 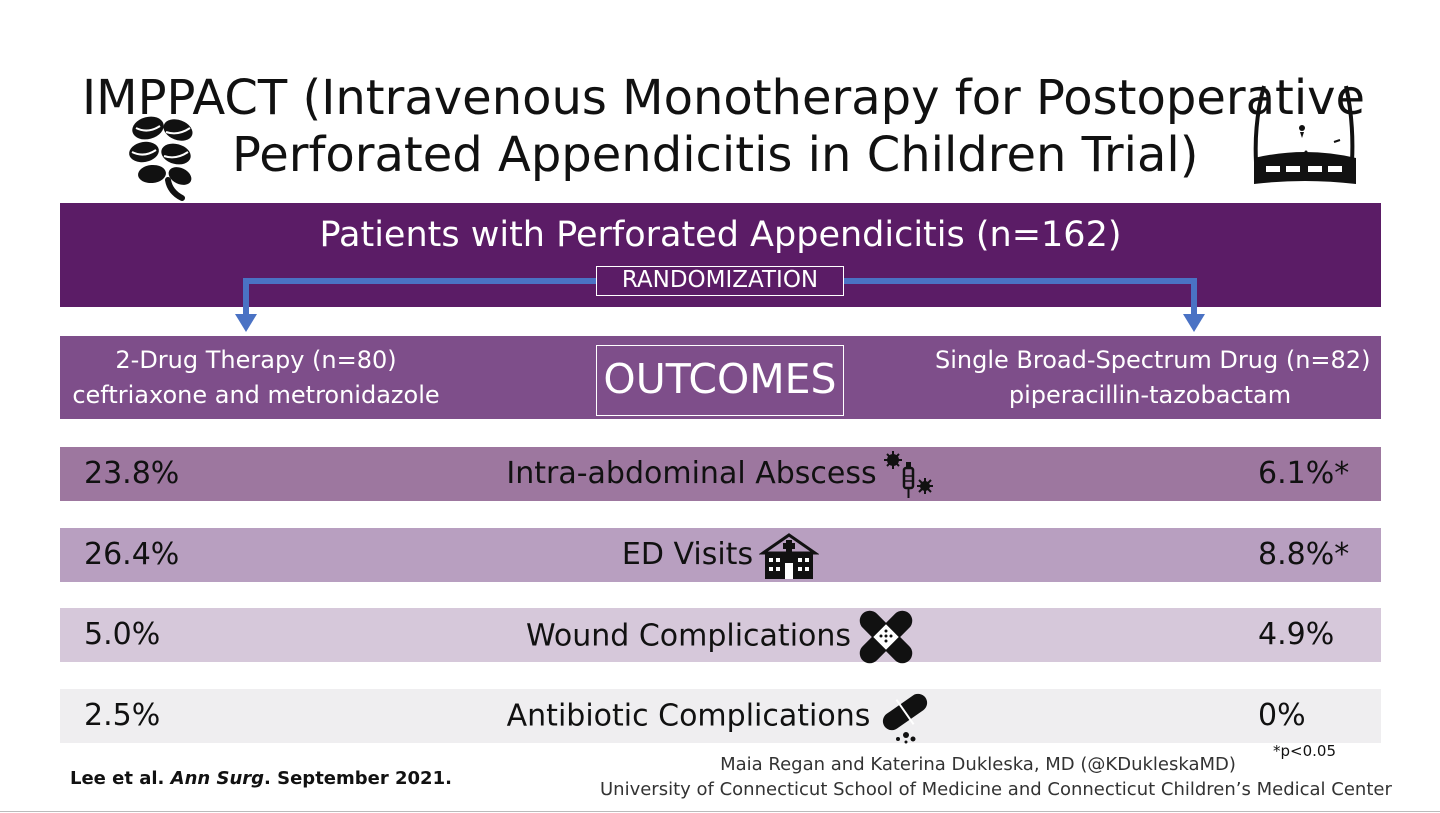 What do you see at coordinates (720, 281) in the screenshot?
I see `randomization-label: RANDOMIZATION` at bounding box center [720, 281].